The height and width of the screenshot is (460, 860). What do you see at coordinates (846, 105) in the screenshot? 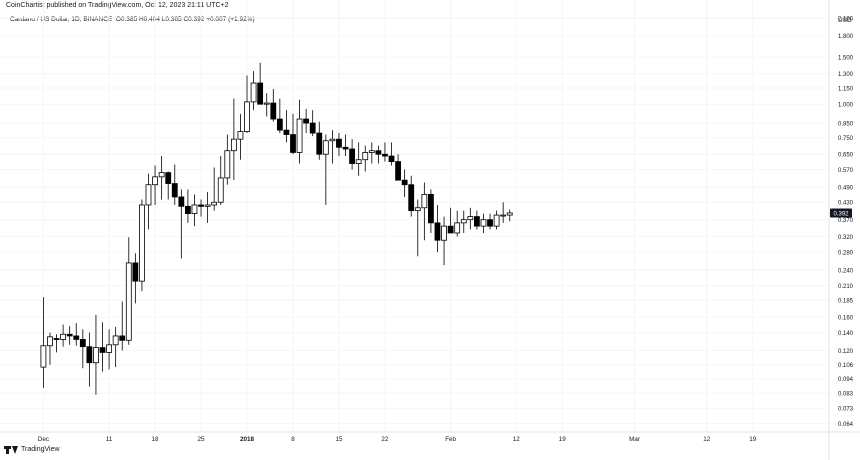
I see `y-tick-label: 1.000` at bounding box center [846, 105].